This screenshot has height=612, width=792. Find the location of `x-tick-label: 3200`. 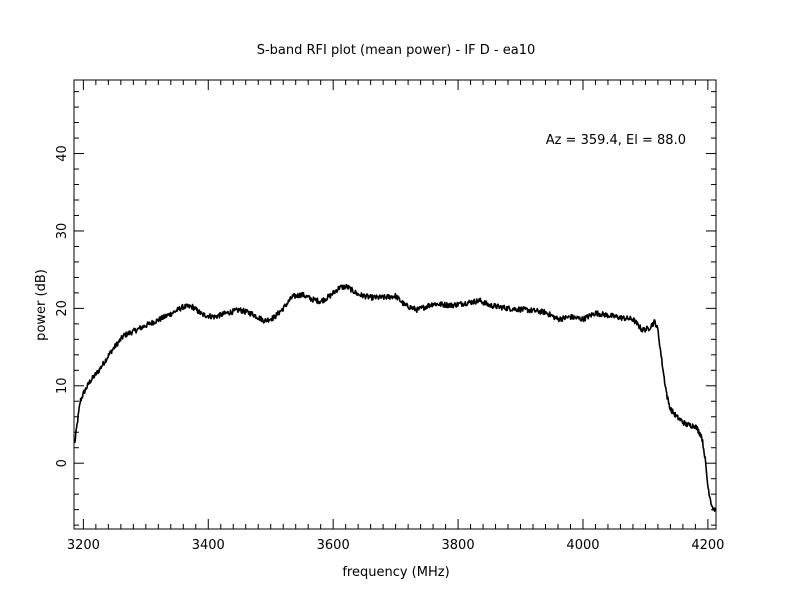

x-tick-label: 3200 is located at coordinates (83, 545).